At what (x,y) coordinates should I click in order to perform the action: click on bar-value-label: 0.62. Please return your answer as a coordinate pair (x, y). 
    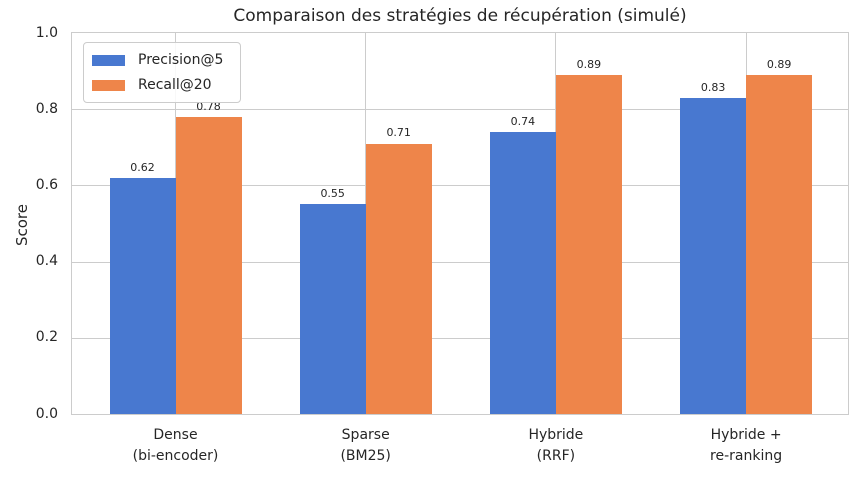
    Looking at the image, I should click on (142, 167).